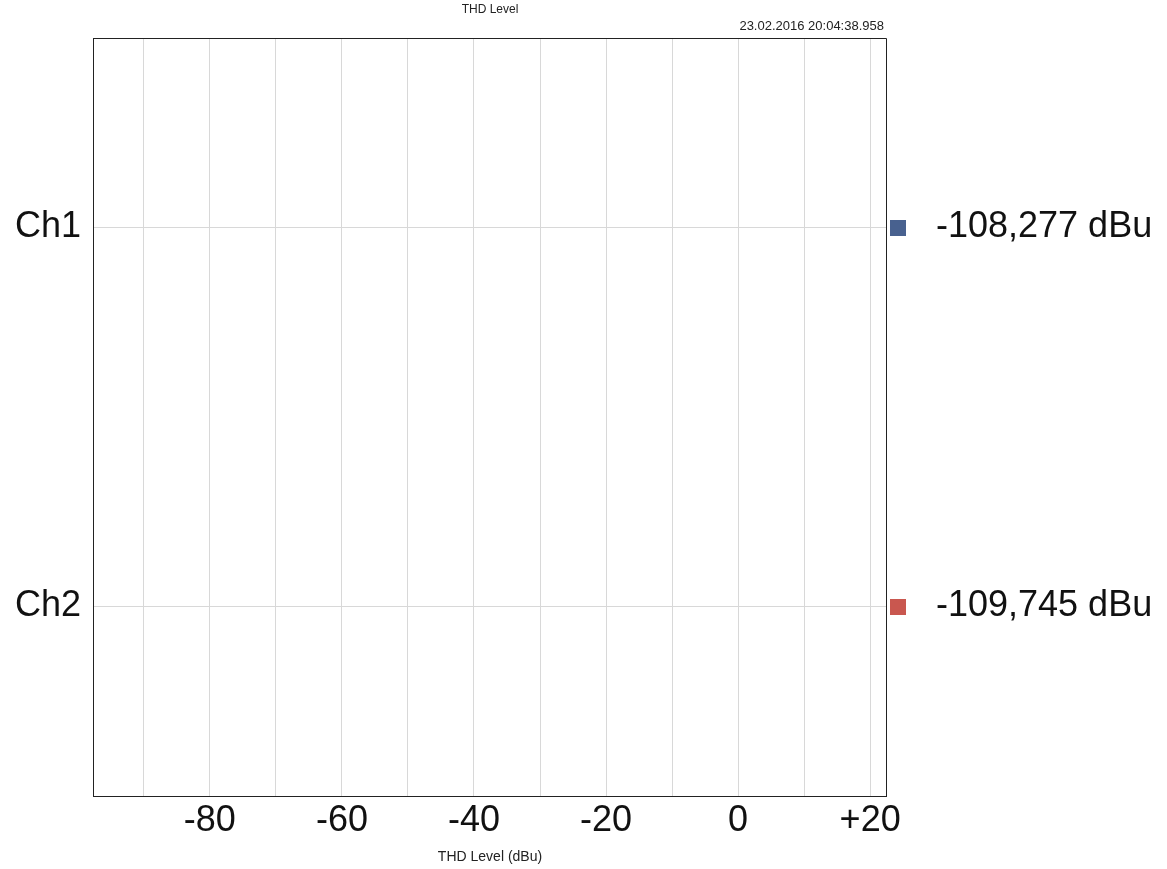 Image resolution: width=1167 pixels, height=869 pixels. I want to click on text: -109,745 dBu, so click(1044, 604).